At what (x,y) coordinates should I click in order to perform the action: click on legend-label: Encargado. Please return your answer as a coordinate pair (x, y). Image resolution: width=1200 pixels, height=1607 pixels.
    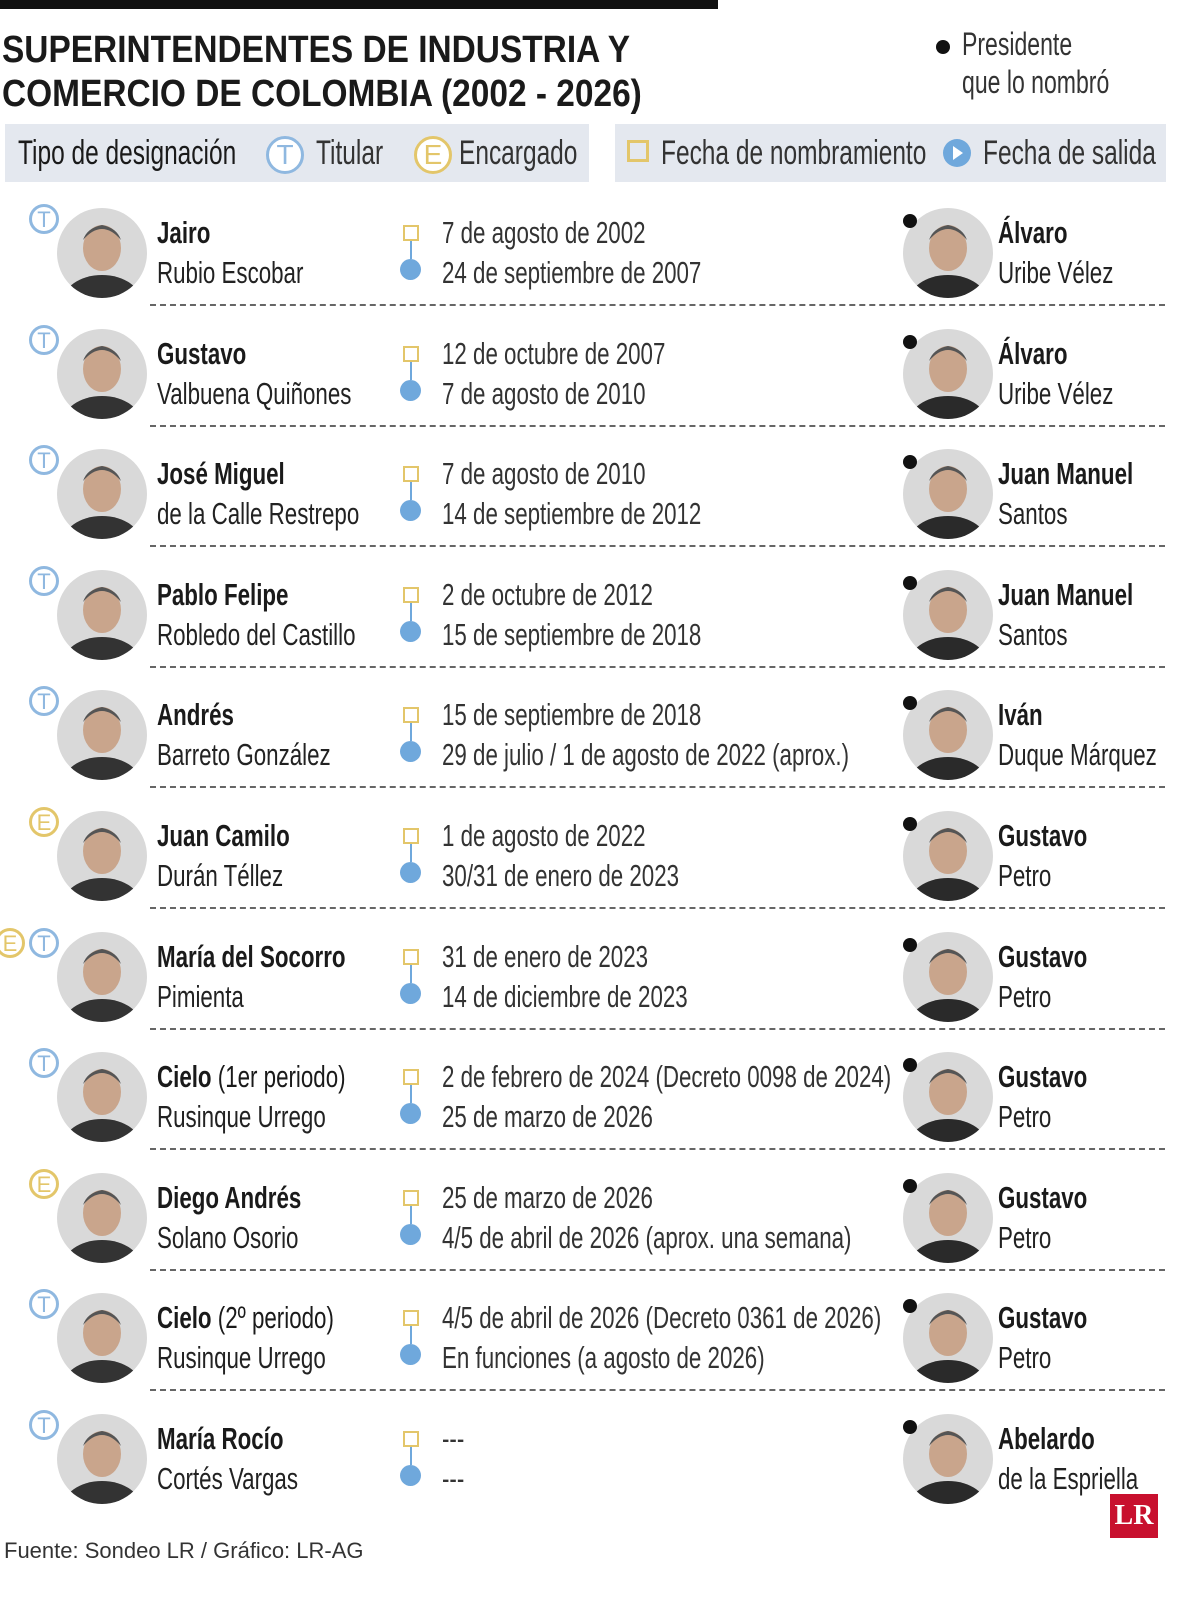
    Looking at the image, I should click on (541, 153).